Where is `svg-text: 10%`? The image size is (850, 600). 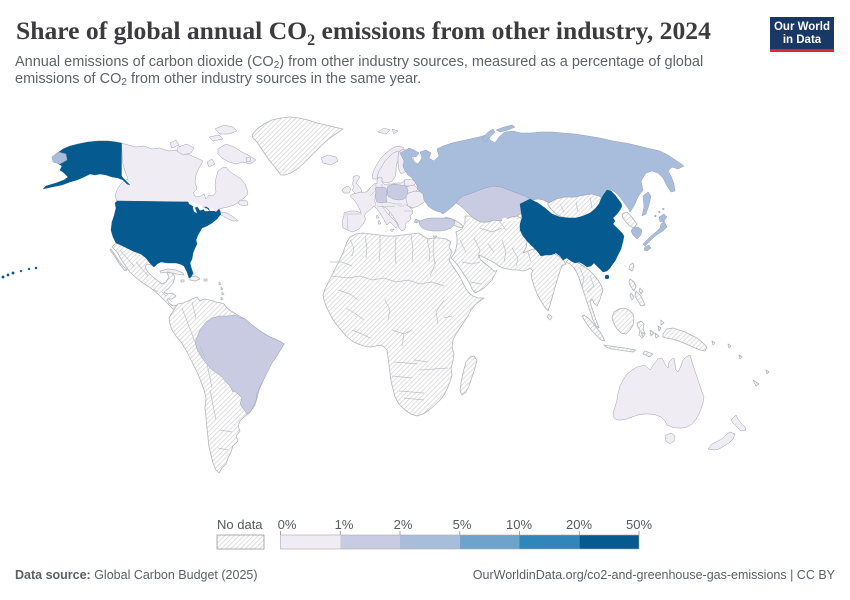
svg-text: 10% is located at coordinates (519, 524).